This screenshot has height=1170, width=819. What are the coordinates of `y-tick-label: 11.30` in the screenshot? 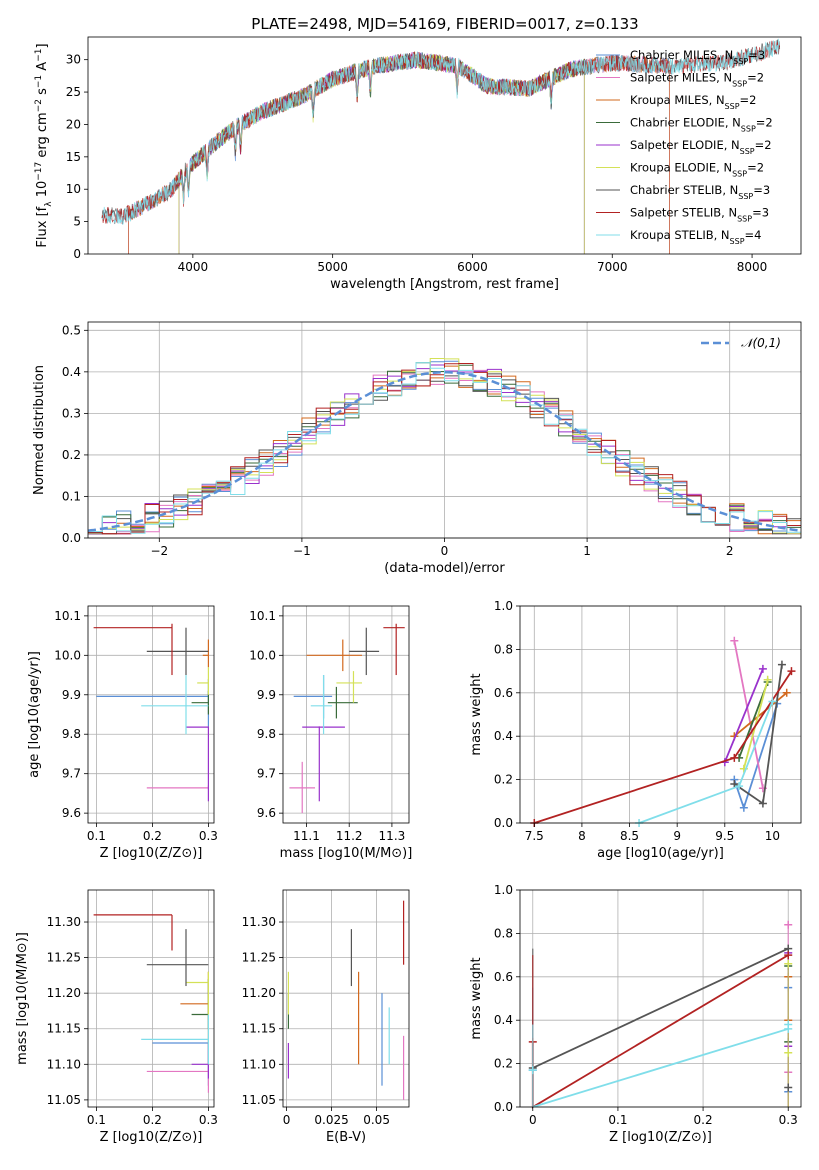 It's located at (259, 922).